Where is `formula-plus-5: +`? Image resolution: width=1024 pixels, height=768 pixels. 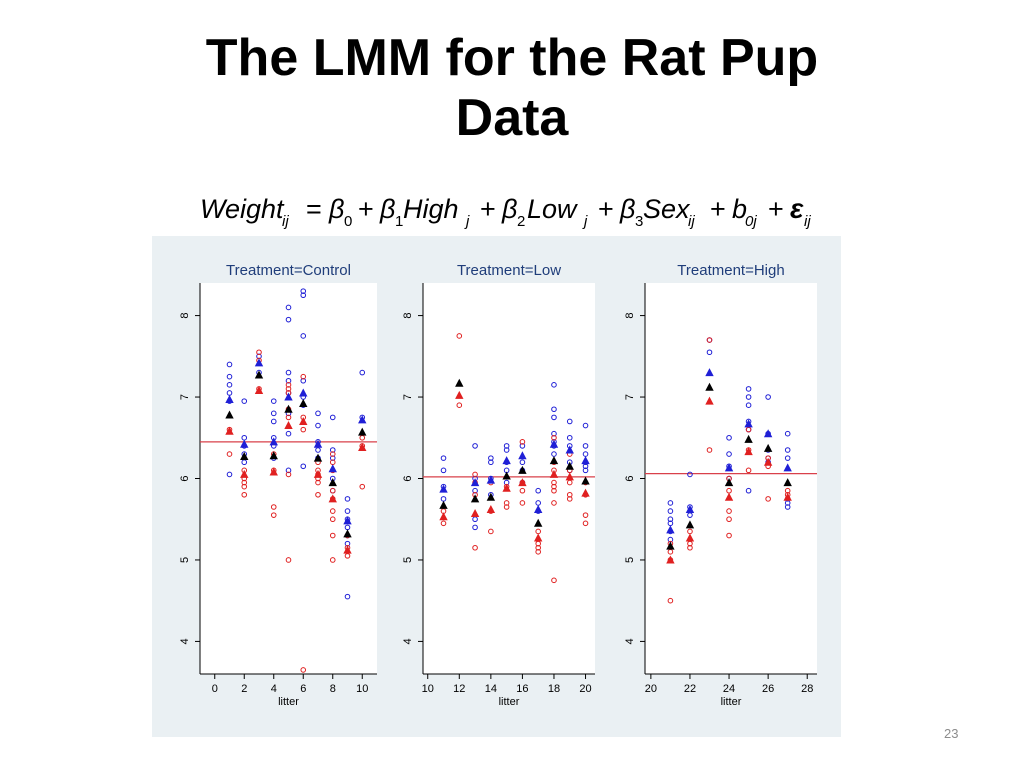 formula-plus-5: + is located at coordinates (776, 209).